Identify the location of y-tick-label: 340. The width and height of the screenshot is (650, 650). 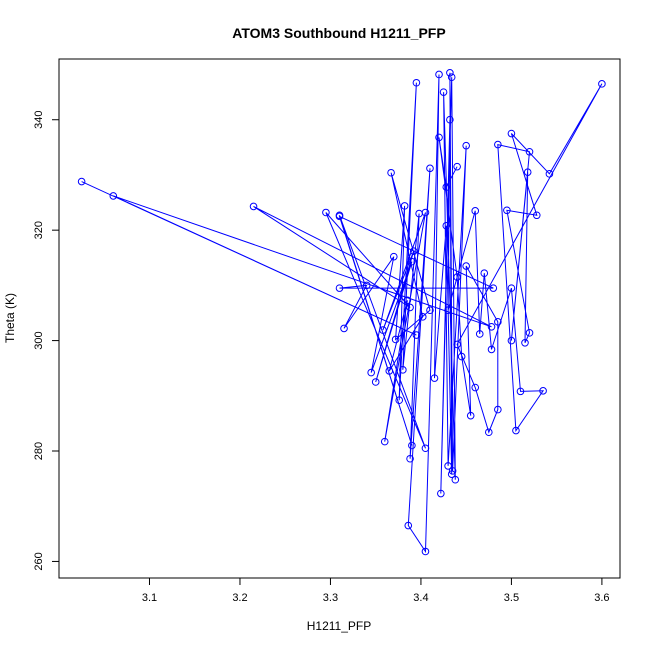
(39, 120).